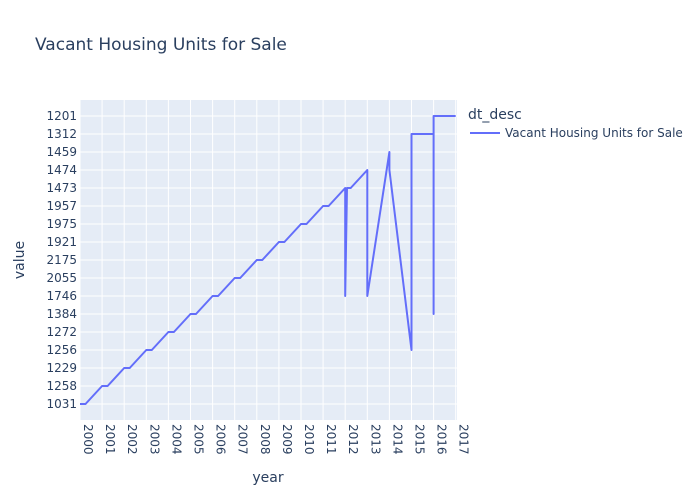  I want to click on chart-title: Vacant Housing Units for Sale, so click(161, 45).